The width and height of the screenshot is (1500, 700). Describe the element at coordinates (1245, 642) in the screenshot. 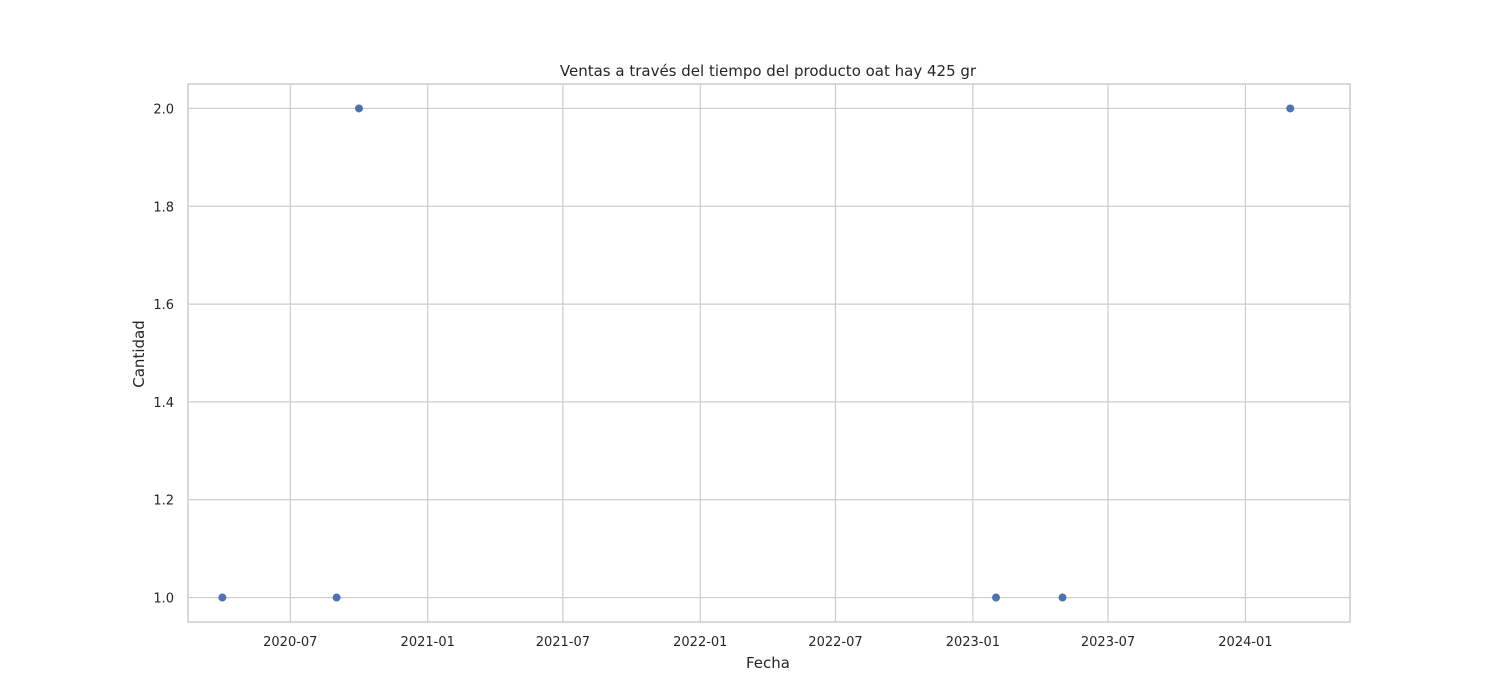

I see `x-tick-label: 2024-01` at that location.